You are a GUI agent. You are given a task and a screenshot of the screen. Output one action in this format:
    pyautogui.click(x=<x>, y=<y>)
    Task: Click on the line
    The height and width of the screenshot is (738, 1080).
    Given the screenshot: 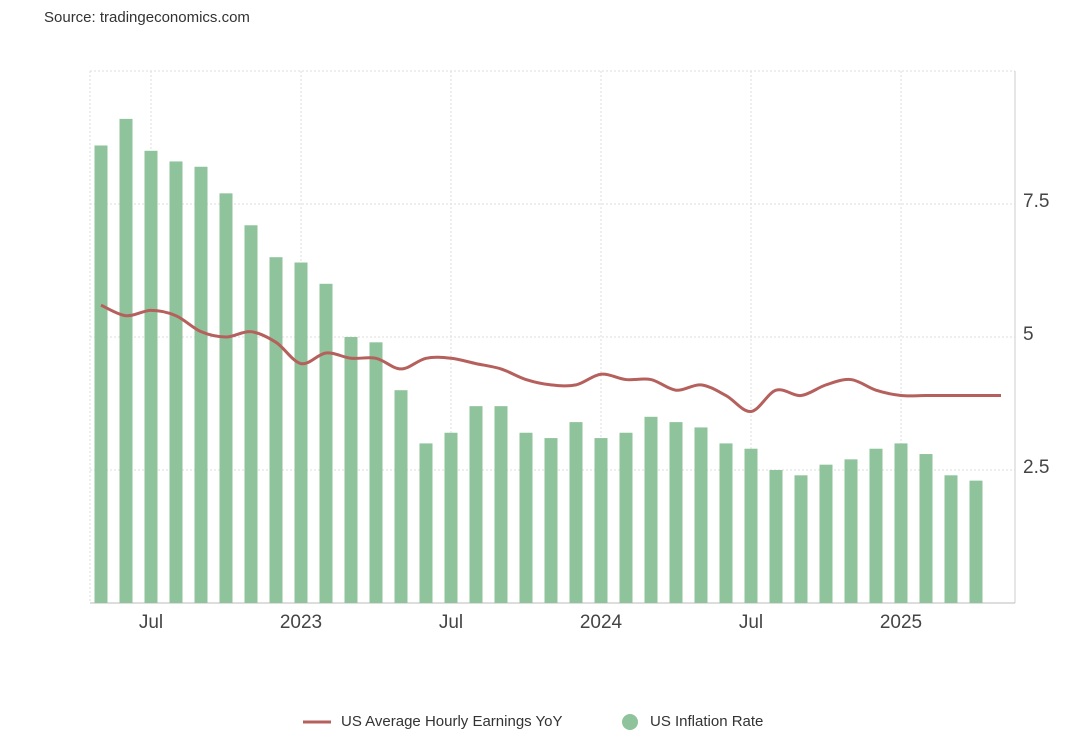 What is the action you would take?
    pyautogui.click(x=550, y=358)
    